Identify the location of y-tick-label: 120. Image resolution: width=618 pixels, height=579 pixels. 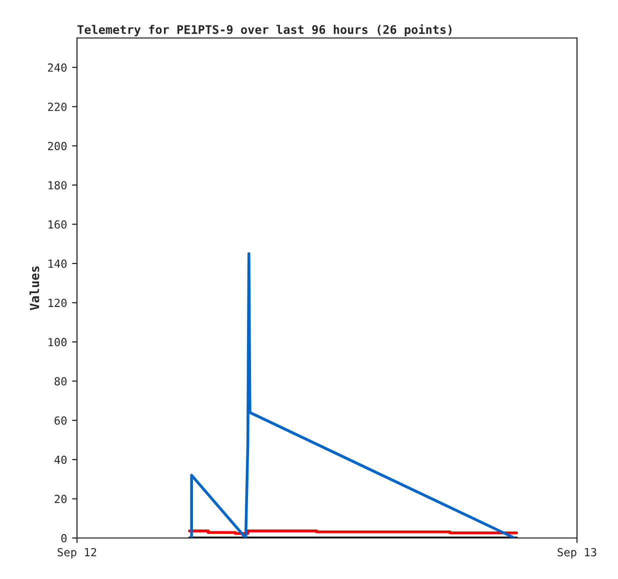
(57, 303).